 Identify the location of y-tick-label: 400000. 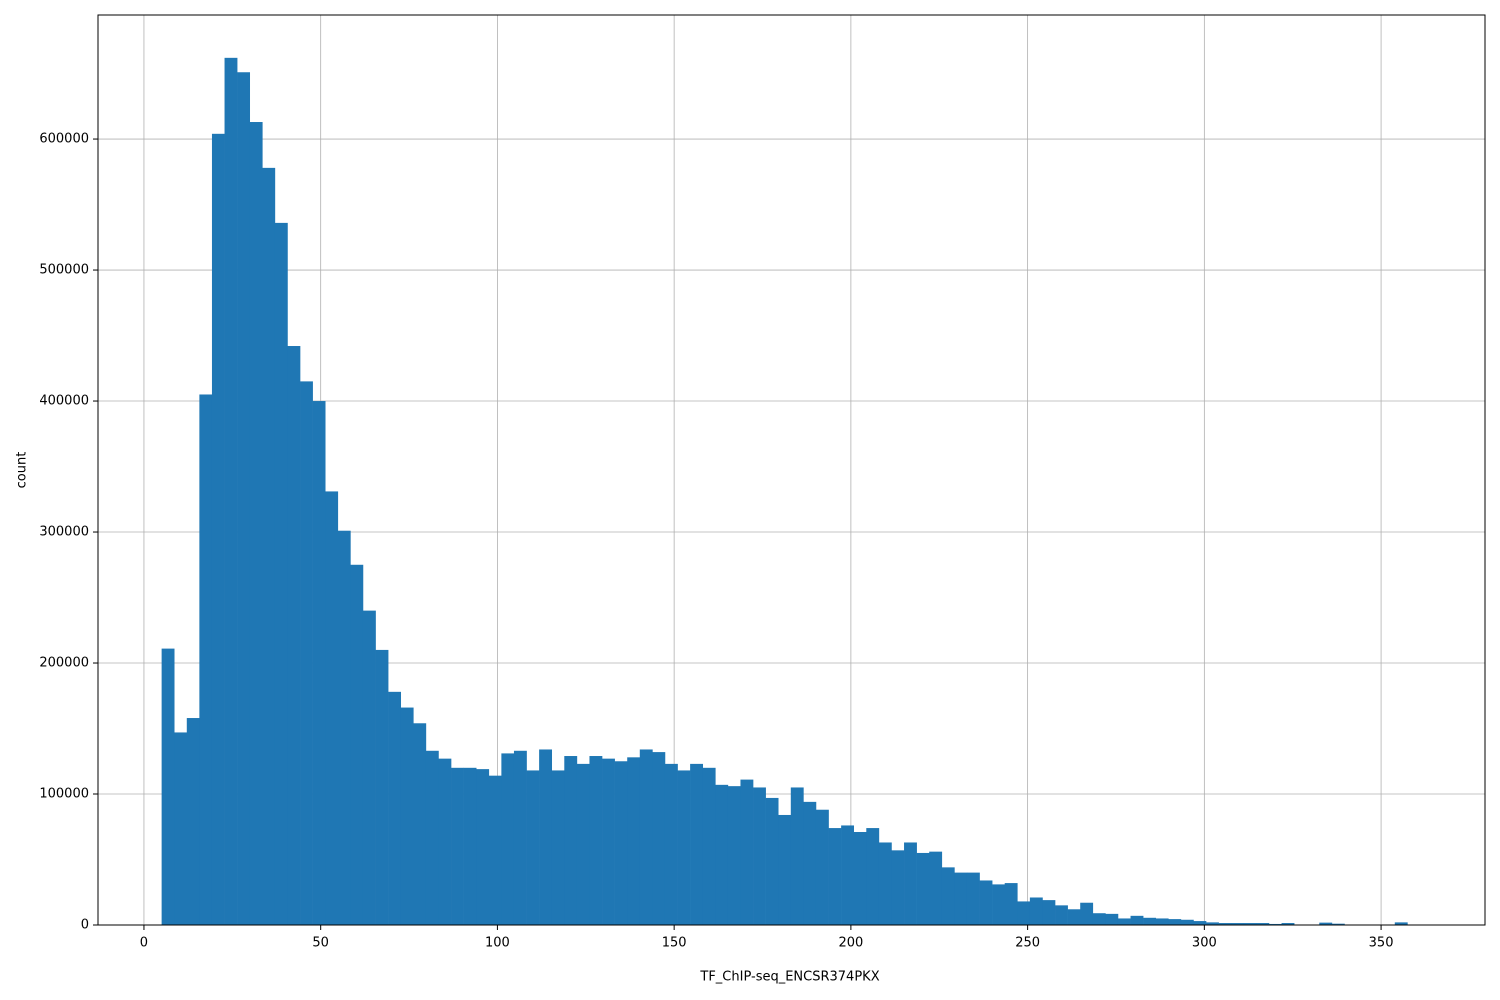
(64, 401).